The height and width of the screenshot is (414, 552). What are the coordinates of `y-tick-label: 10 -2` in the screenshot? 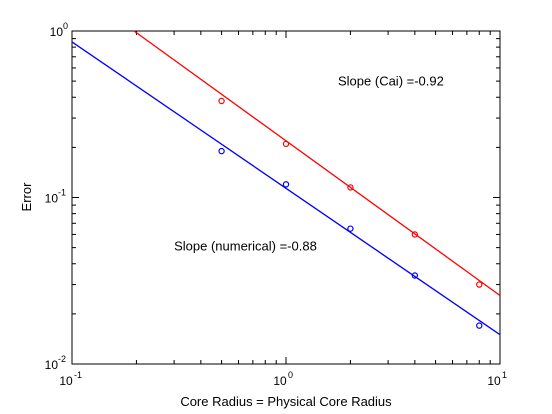 It's located at (55, 363).